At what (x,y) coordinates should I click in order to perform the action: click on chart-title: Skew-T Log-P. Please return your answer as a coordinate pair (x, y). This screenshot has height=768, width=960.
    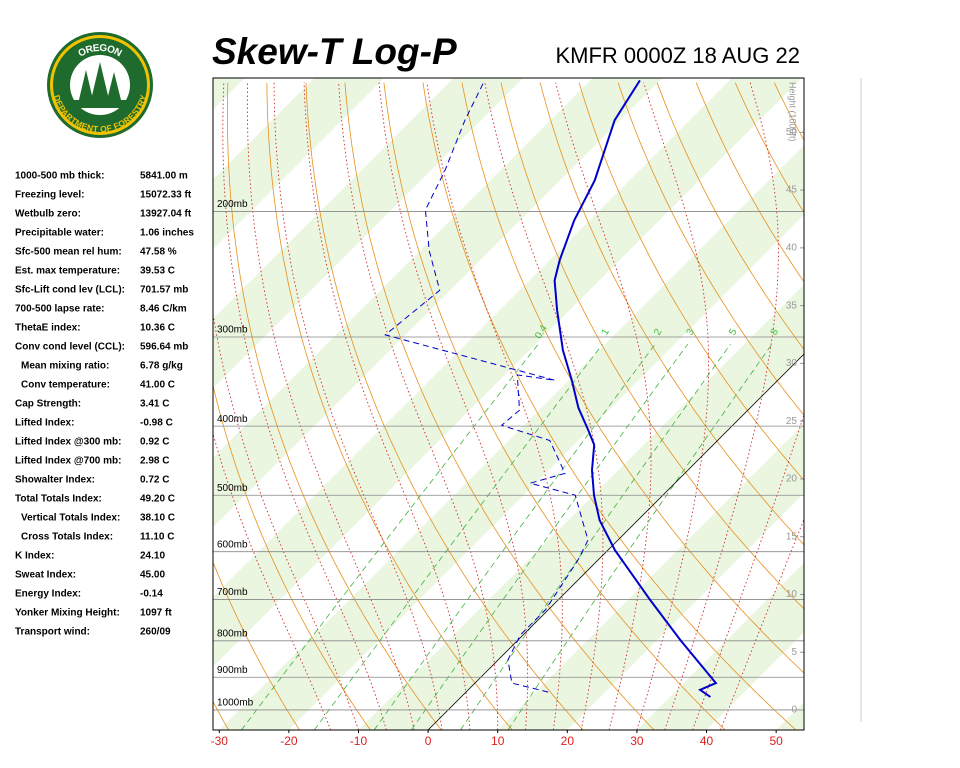
    Looking at the image, I should click on (334, 51).